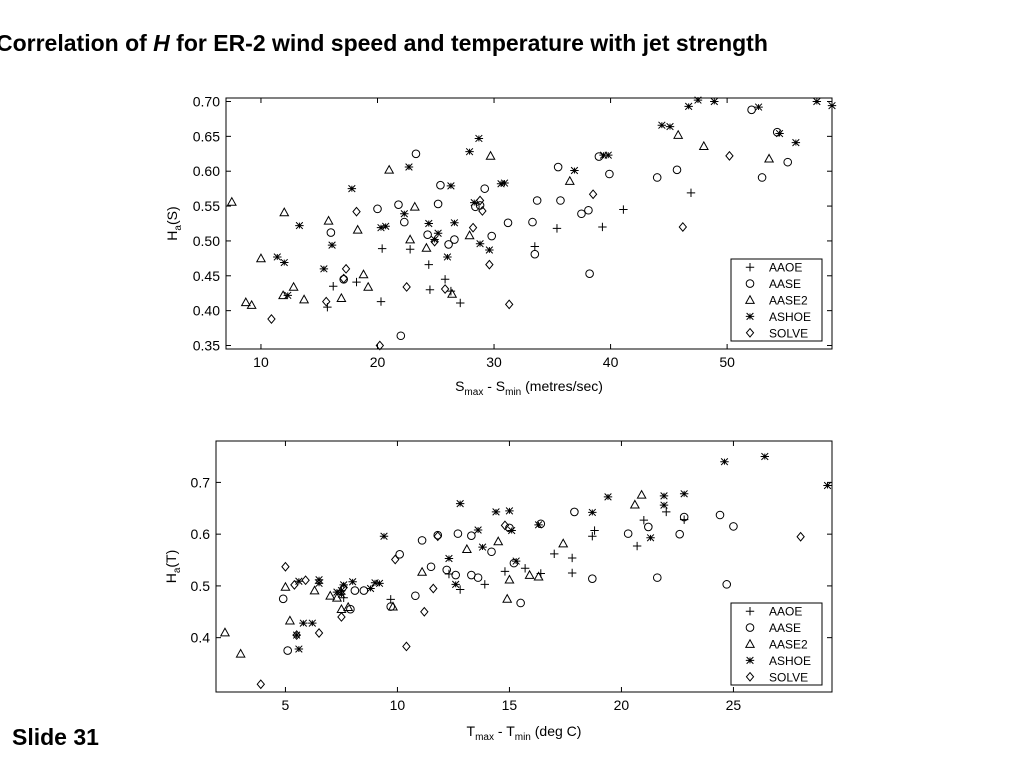 The height and width of the screenshot is (768, 1024). What do you see at coordinates (433, 573) in the screenshot?
I see `series-aase2` at bounding box center [433, 573].